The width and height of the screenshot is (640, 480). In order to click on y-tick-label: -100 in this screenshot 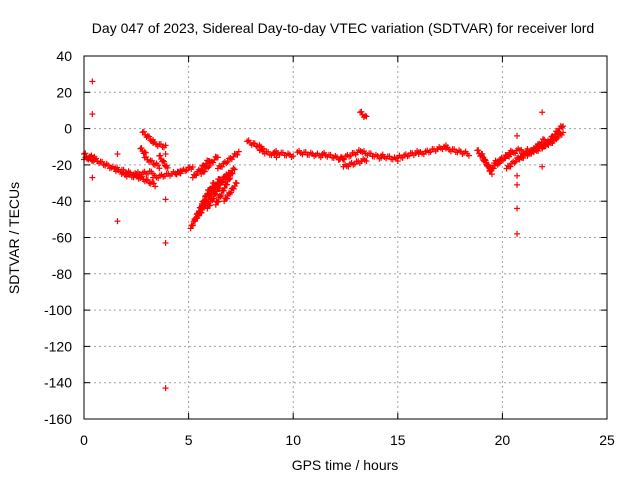, I will do `click(58, 310)`.